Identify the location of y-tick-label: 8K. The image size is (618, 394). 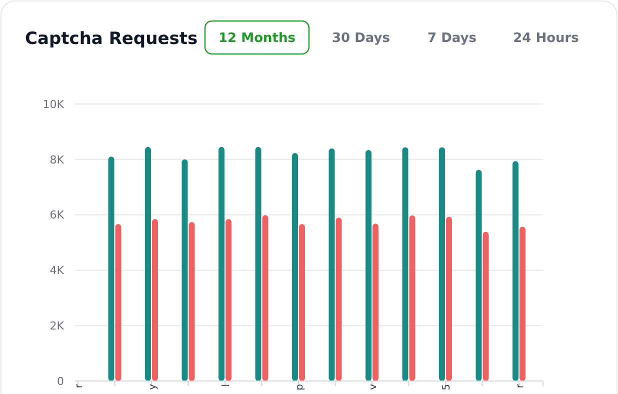
(57, 159).